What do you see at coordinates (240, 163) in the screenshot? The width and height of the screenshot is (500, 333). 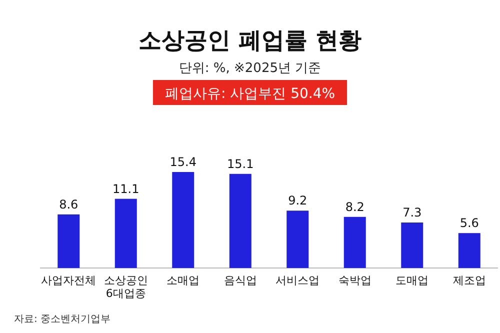 I see `data-label: 15.1` at bounding box center [240, 163].